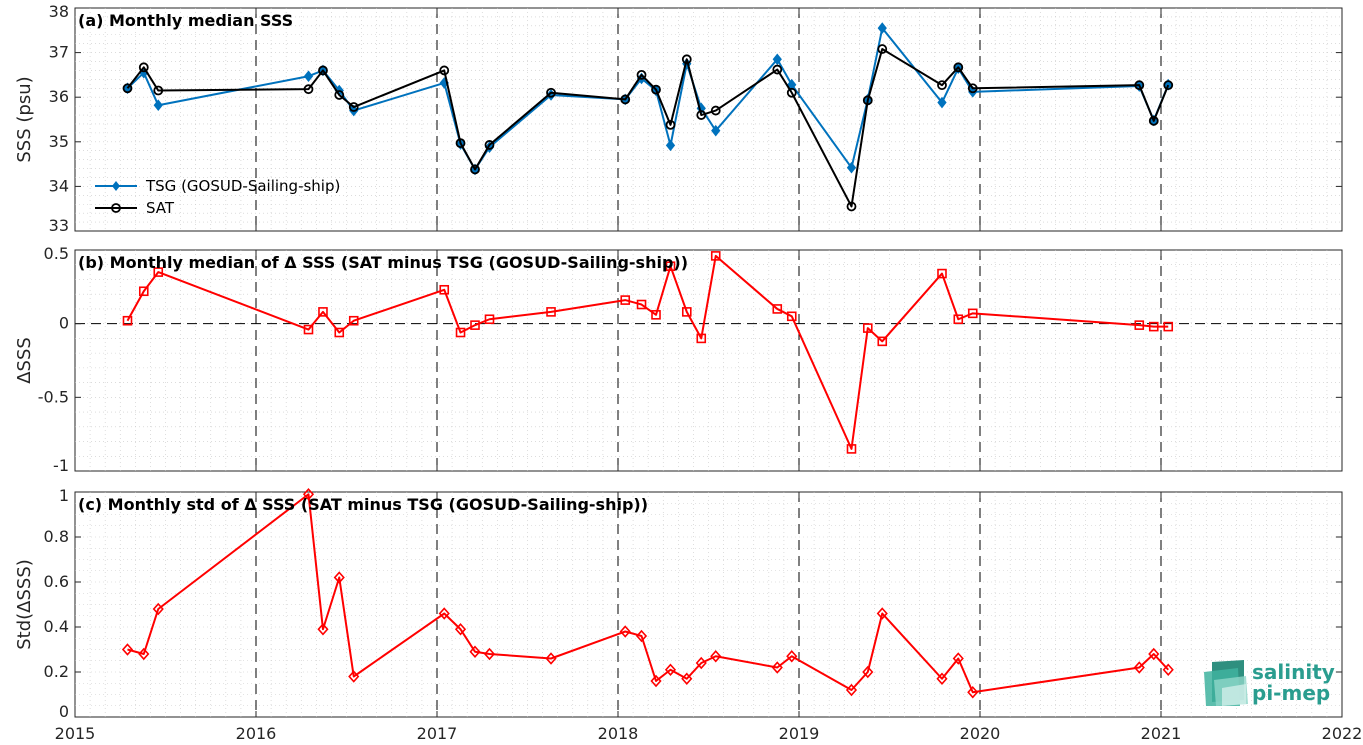 The width and height of the screenshot is (1363, 745). I want to click on y-tick-label: 0.4, so click(56, 626).